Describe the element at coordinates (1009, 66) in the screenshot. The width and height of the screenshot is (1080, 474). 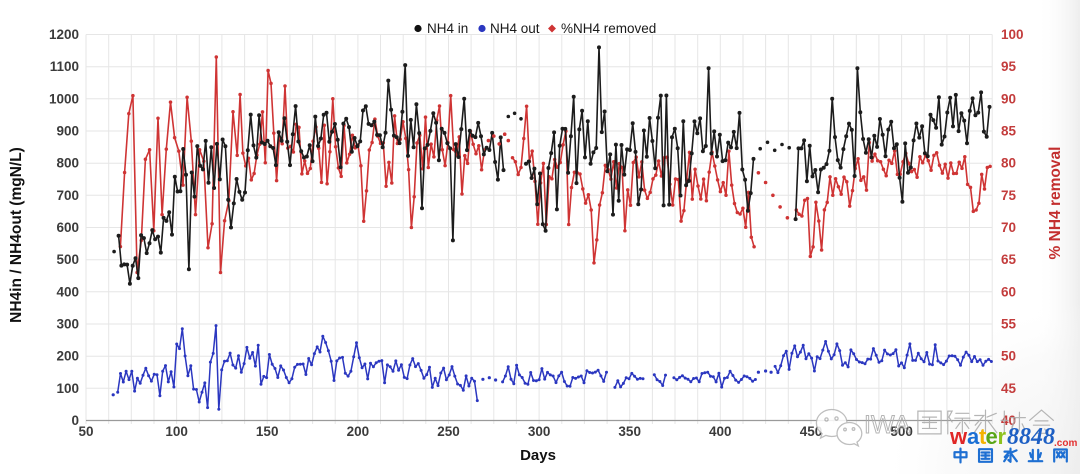
I see `svg-text: 95` at that location.